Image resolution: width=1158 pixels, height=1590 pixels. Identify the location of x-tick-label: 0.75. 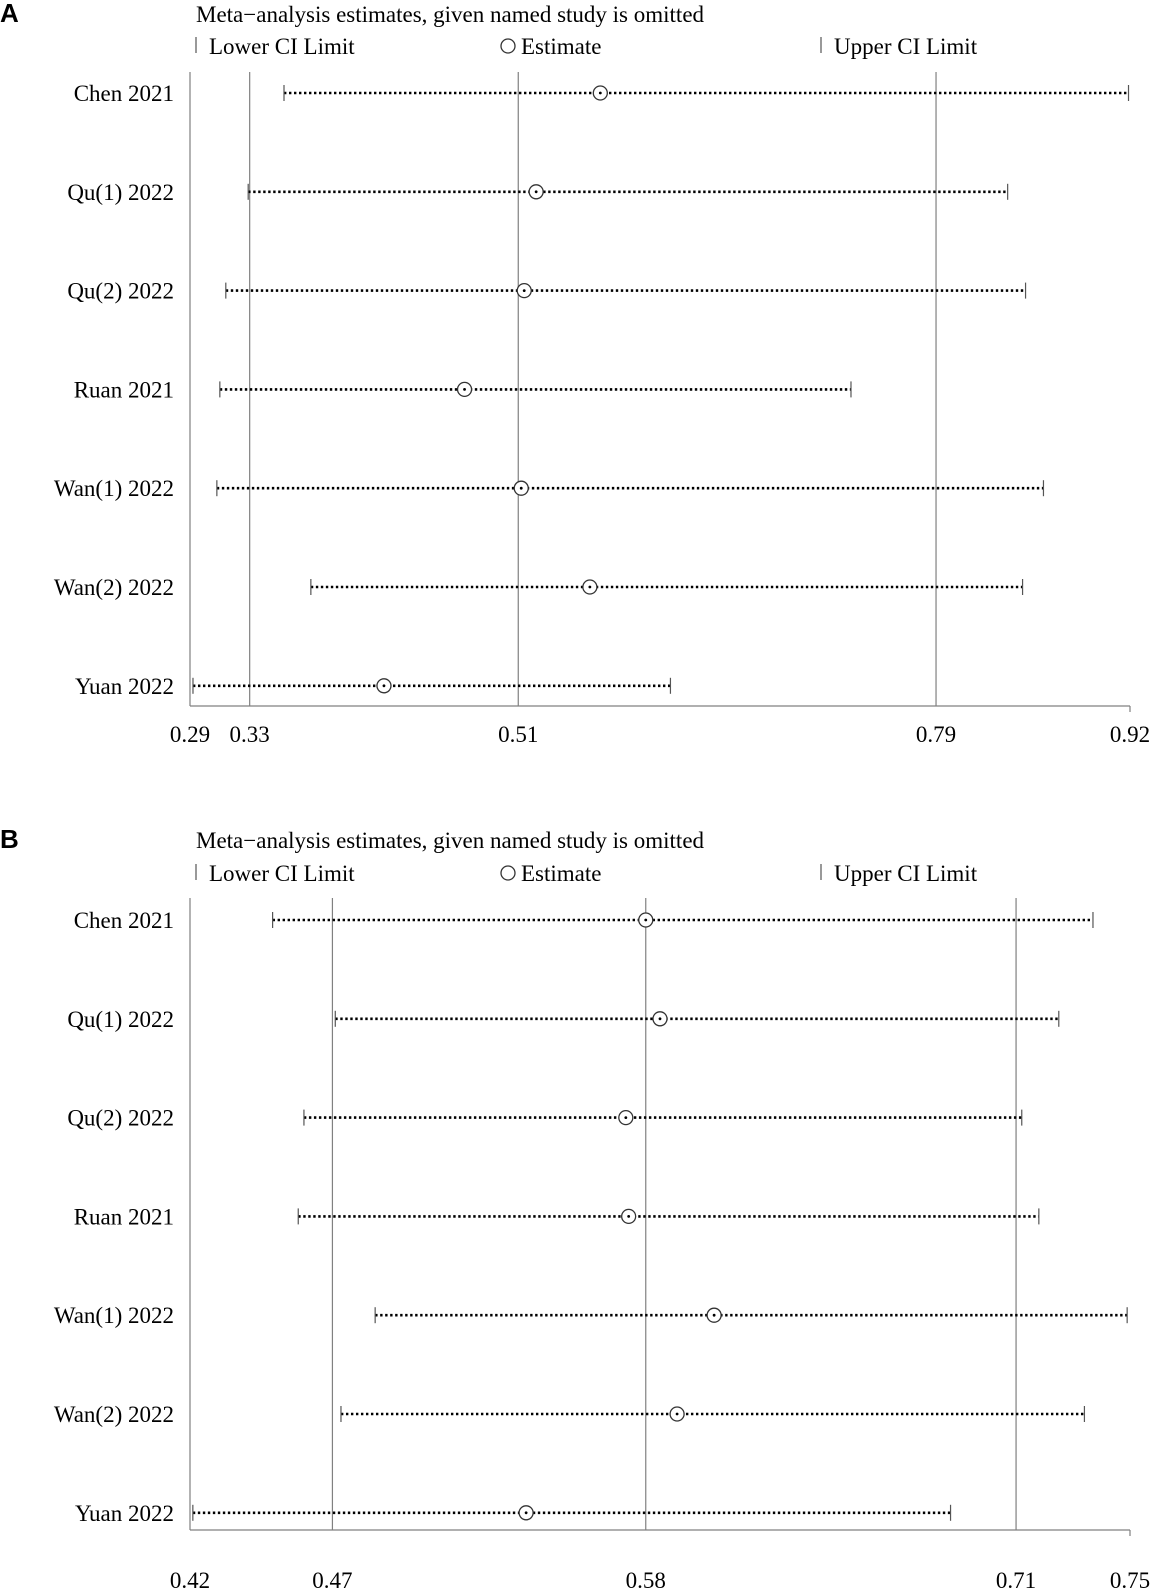
(1130, 1579).